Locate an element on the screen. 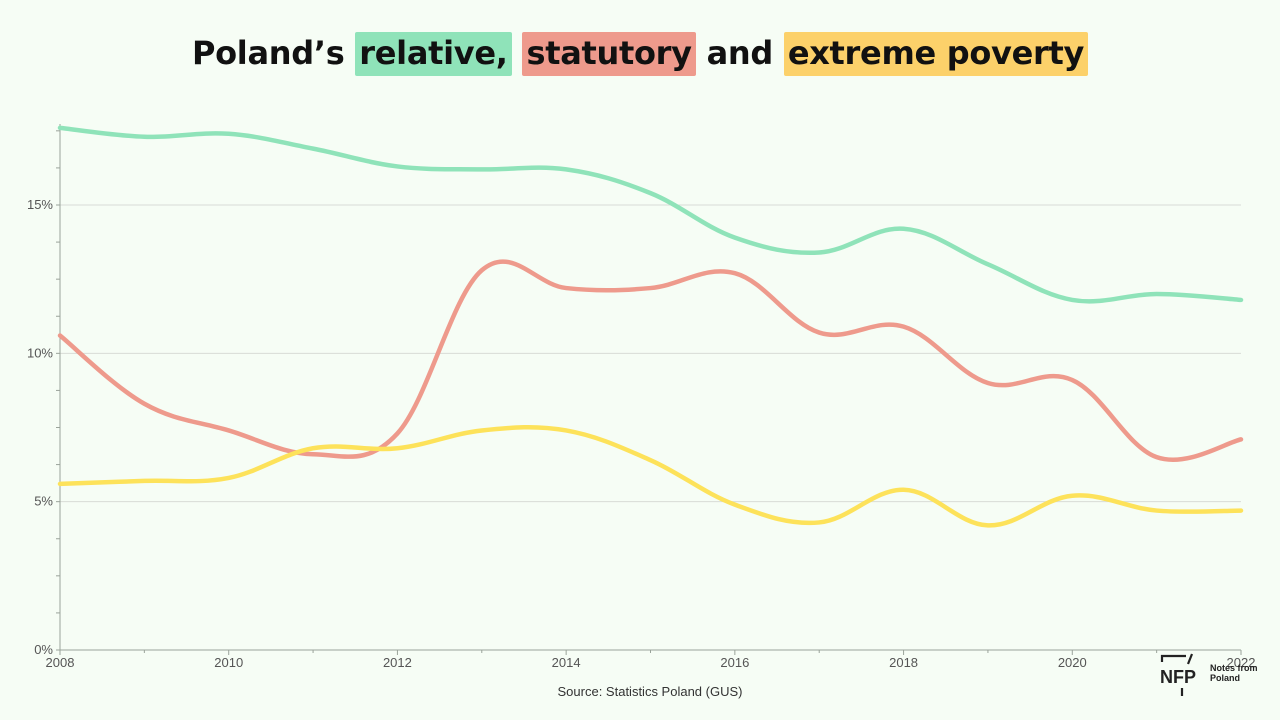  y-tick-label: 10% is located at coordinates (40, 352).